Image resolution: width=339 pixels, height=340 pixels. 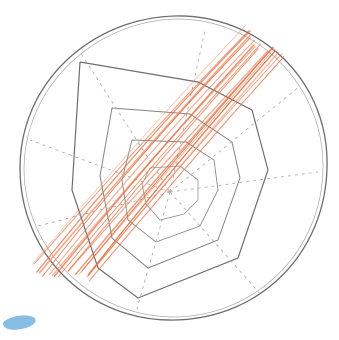 What do you see at coordinates (19, 322) in the screenshot?
I see `blue-mark` at bounding box center [19, 322].